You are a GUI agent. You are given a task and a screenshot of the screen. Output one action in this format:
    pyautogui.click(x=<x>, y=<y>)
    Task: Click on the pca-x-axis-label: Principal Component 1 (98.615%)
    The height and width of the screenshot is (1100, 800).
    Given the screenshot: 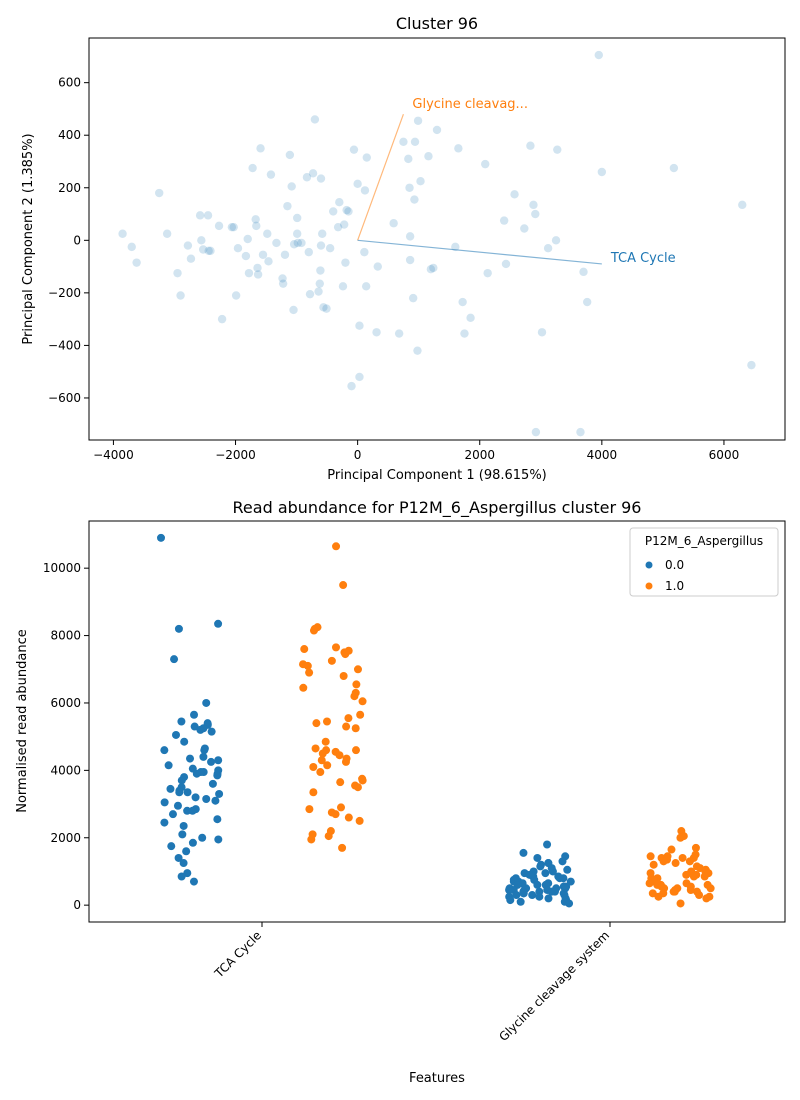 What is the action you would take?
    pyautogui.click(x=437, y=475)
    